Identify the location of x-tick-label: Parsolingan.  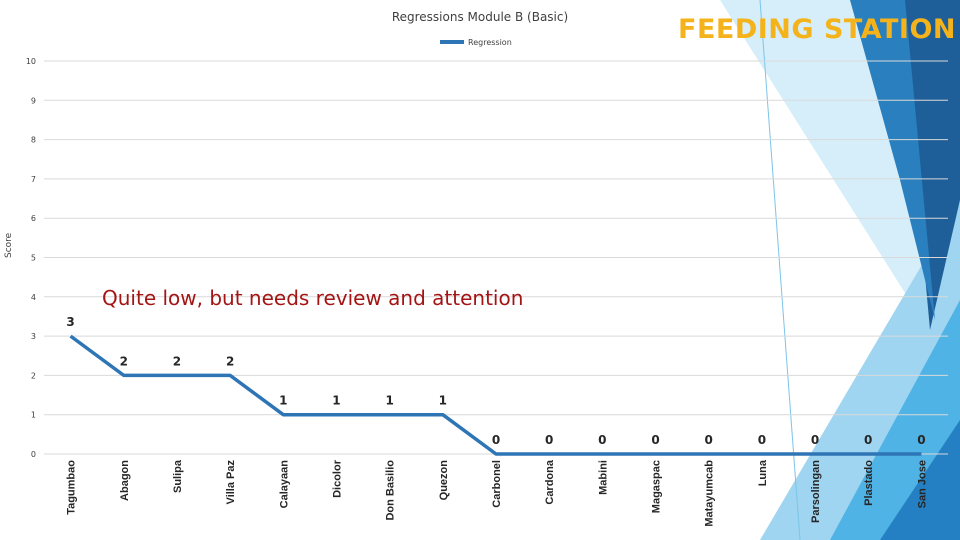
(816, 491).